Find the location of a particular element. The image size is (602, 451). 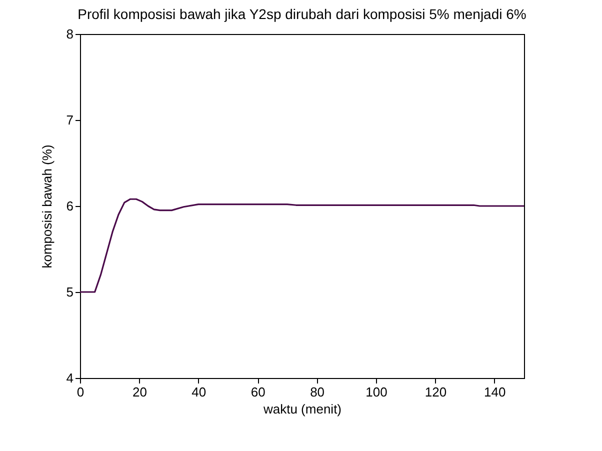

y-axis-title: komposisi bawah (%) is located at coordinates (46, 206).